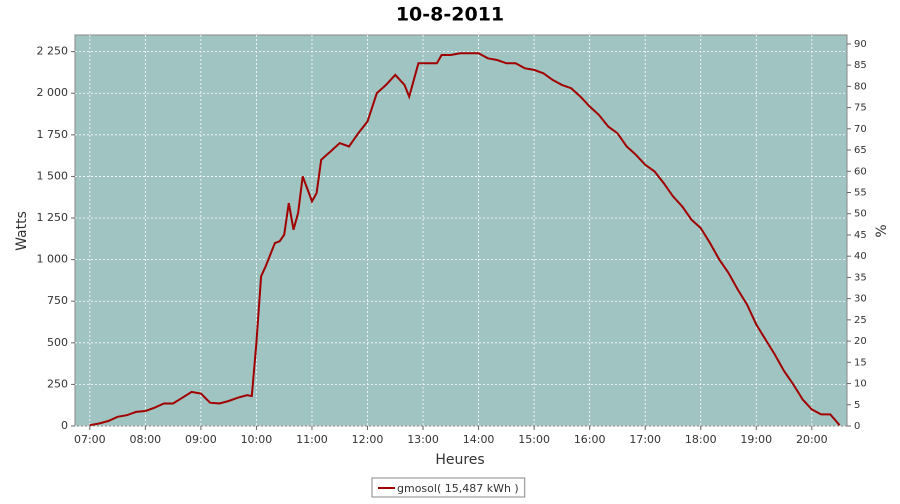 This screenshot has width=900, height=504. I want to click on x-tick-label: 11:00, so click(312, 439).